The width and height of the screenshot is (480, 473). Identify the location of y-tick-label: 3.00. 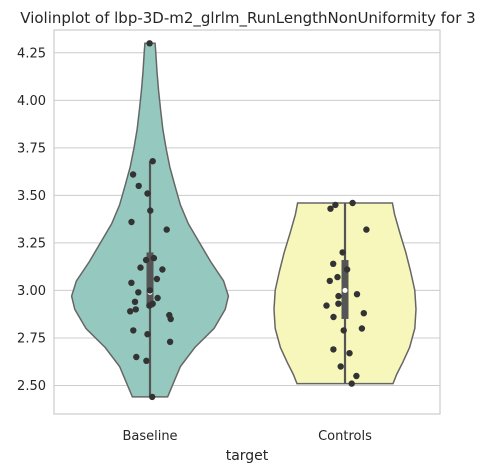
(31, 291).